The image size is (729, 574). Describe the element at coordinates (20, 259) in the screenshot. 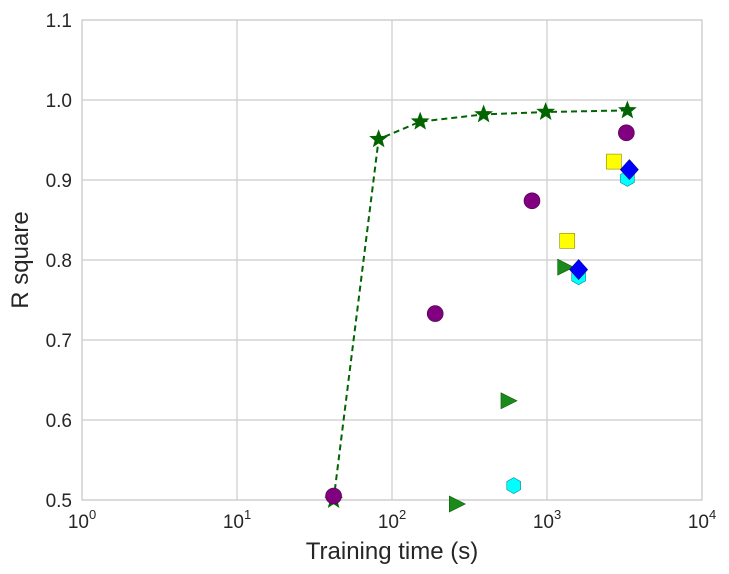

I see `y-axis-label: R square` at that location.